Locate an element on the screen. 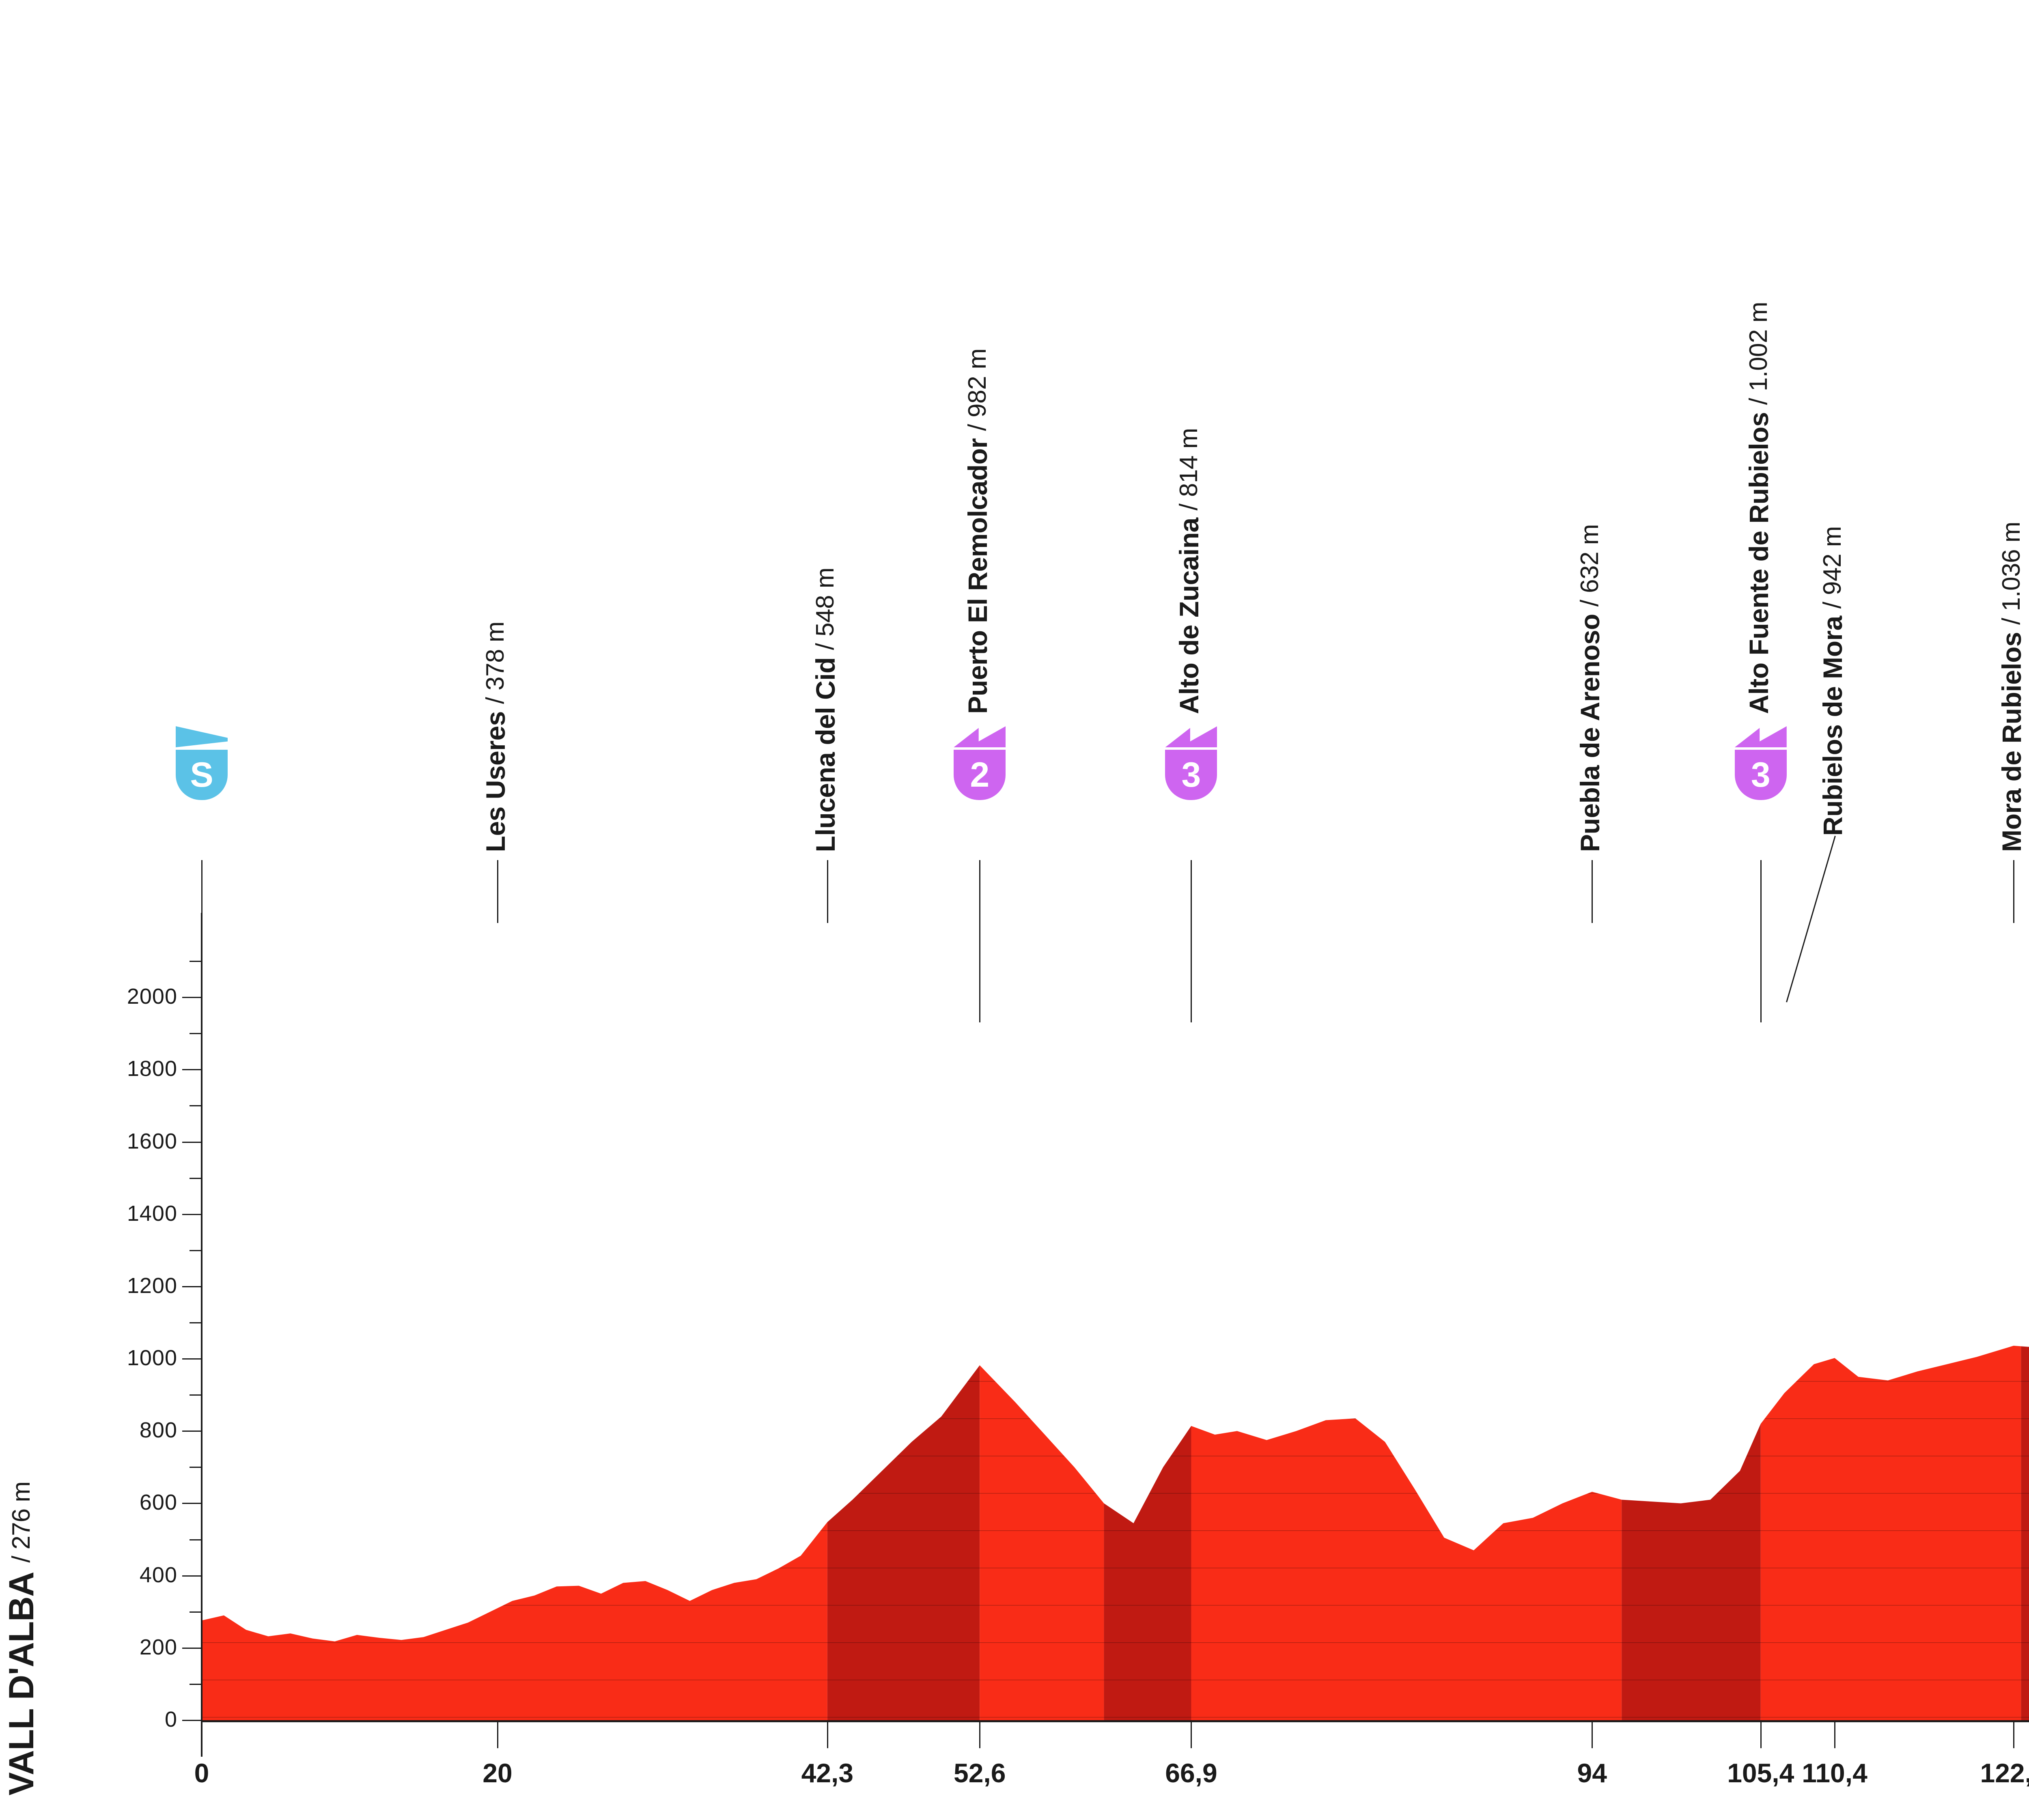 The height and width of the screenshot is (1820, 2029). start-badge: S is located at coordinates (202, 763).